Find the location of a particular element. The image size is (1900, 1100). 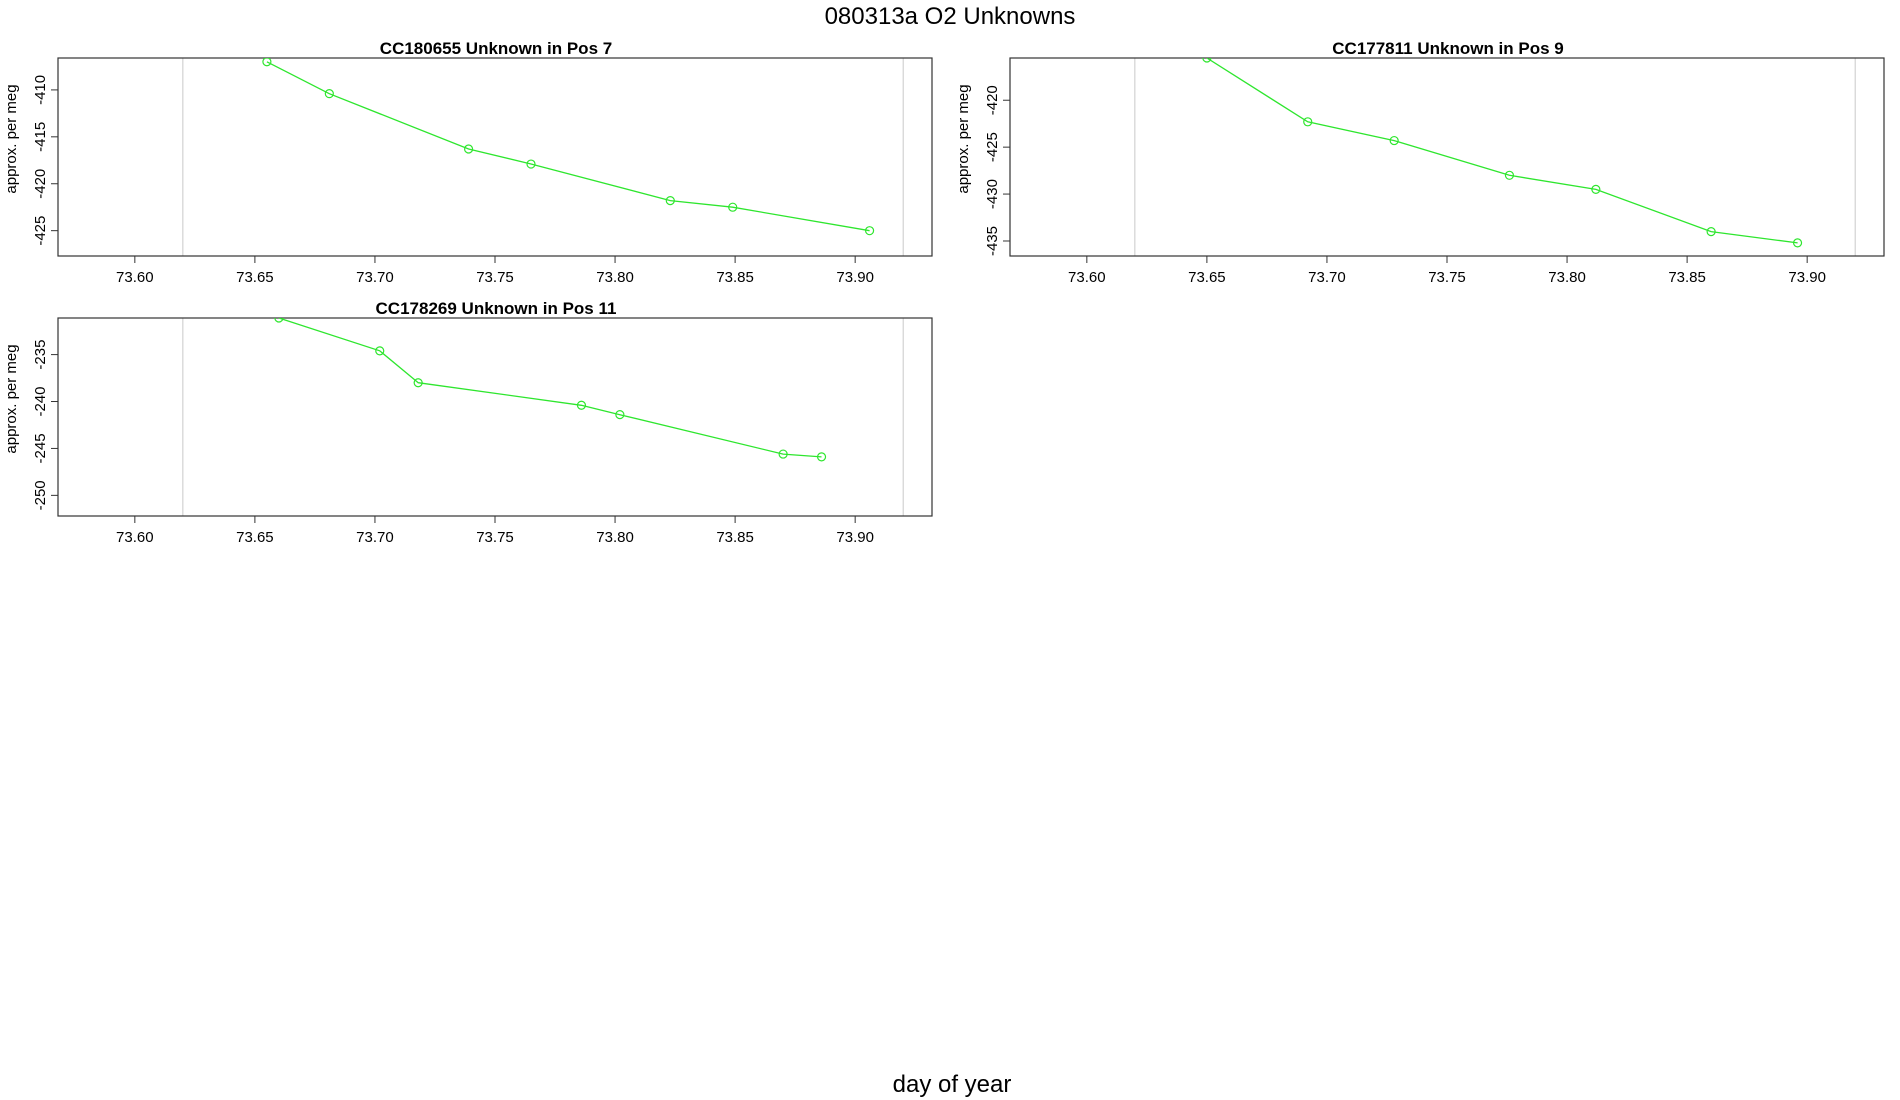

y-tick-label-1: -415 is located at coordinates (40, 137).